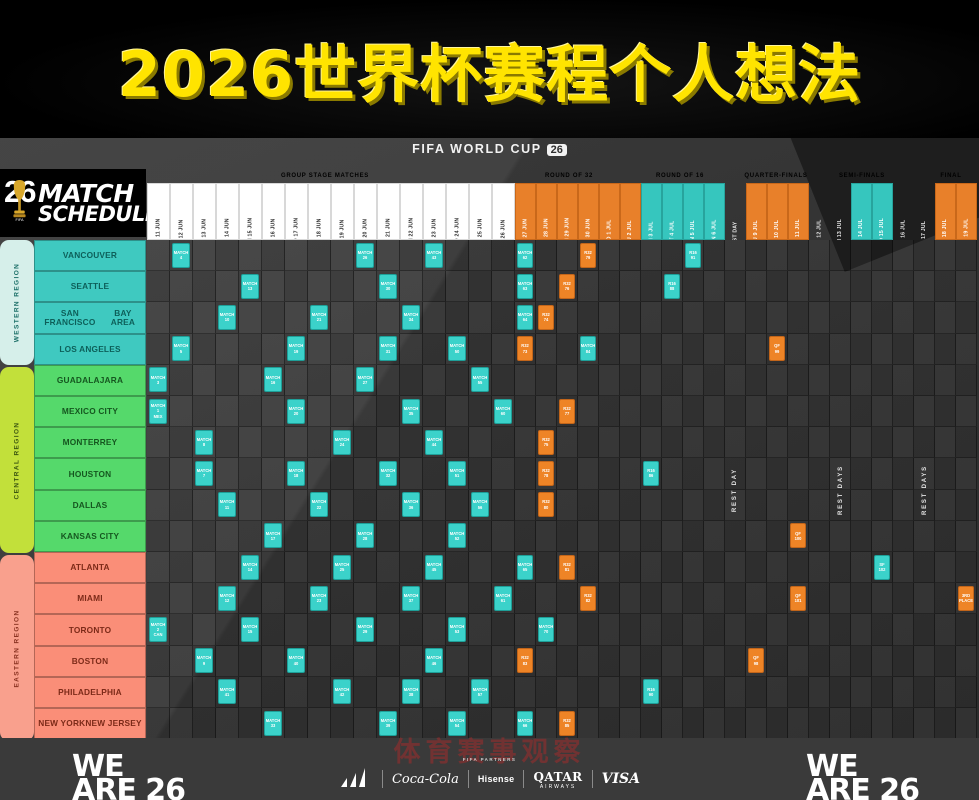  Describe the element at coordinates (503, 211) in the screenshot. I see `date-header-15: FRI 26 JUN` at that location.